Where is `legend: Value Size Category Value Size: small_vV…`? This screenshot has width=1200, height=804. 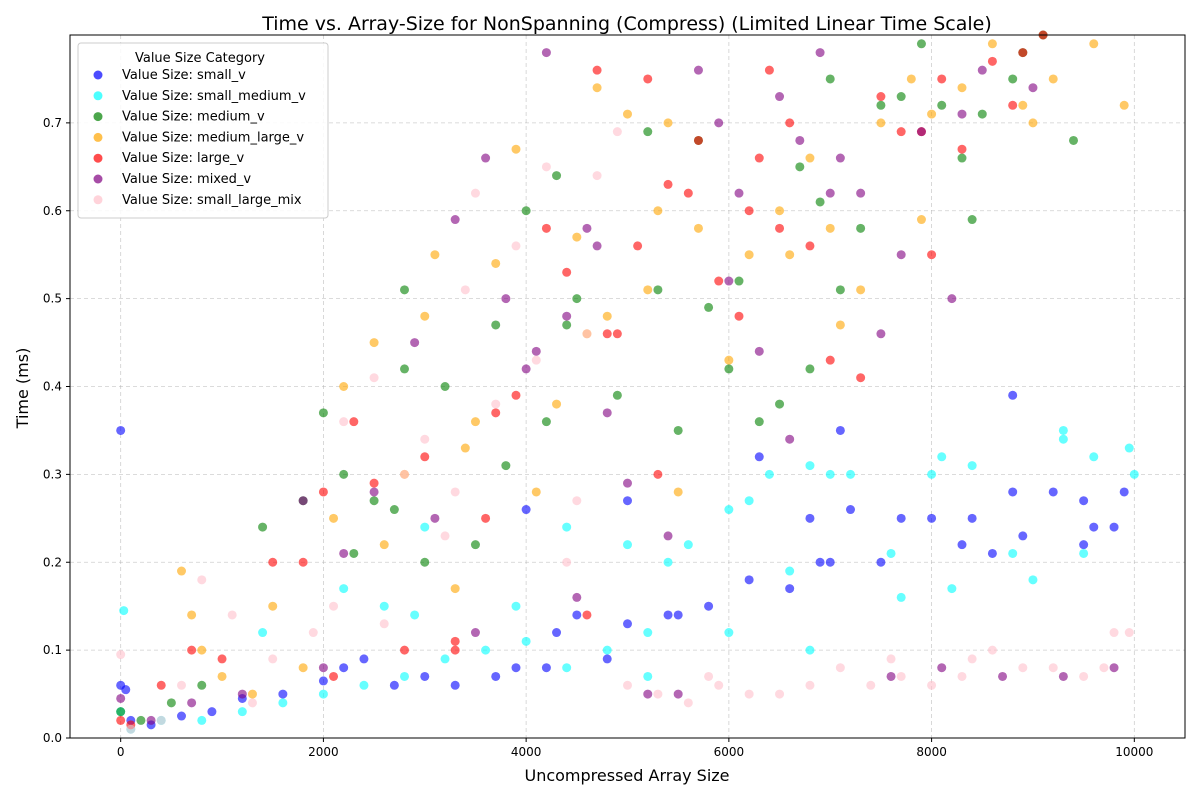 legend: Value Size Category Value Size: small_vV… is located at coordinates (203, 130).